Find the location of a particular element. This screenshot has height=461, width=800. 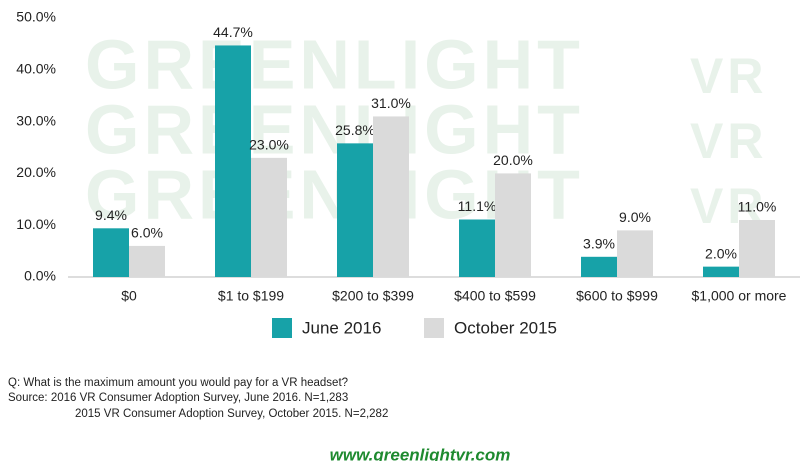

x-tick-label: $400 to $599 is located at coordinates (495, 296).